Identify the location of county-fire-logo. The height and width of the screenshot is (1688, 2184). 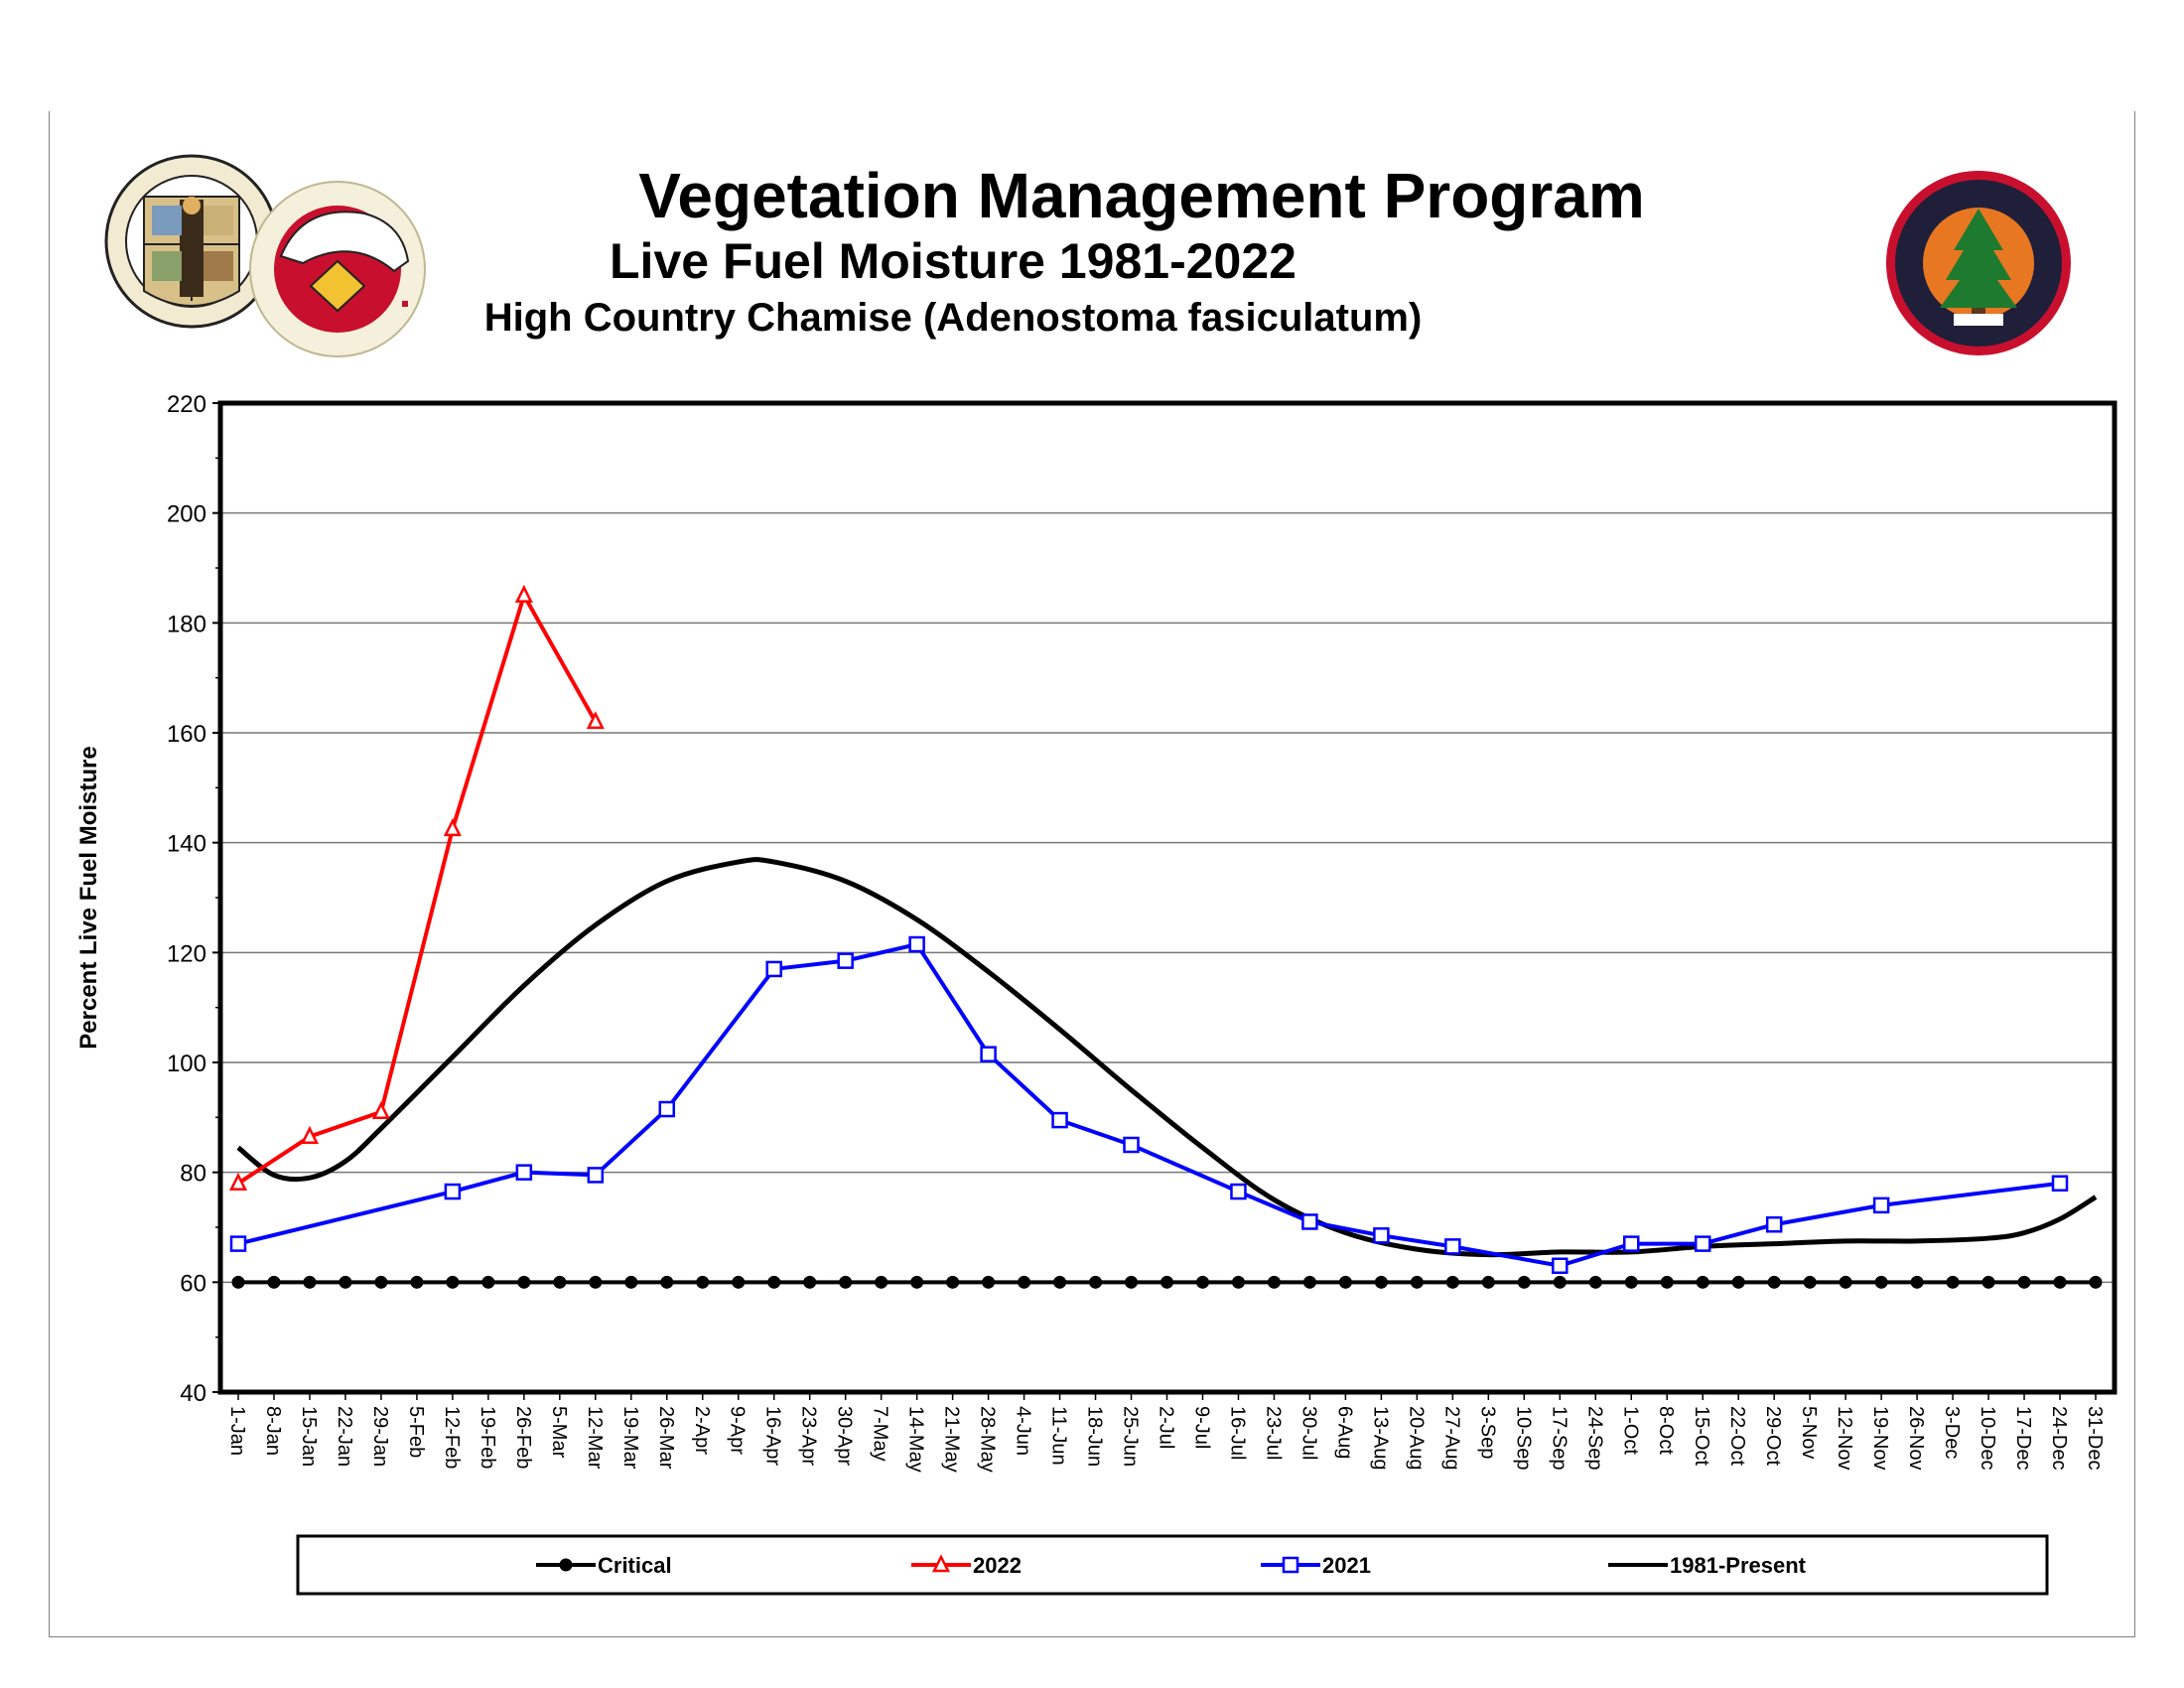
(270, 253).